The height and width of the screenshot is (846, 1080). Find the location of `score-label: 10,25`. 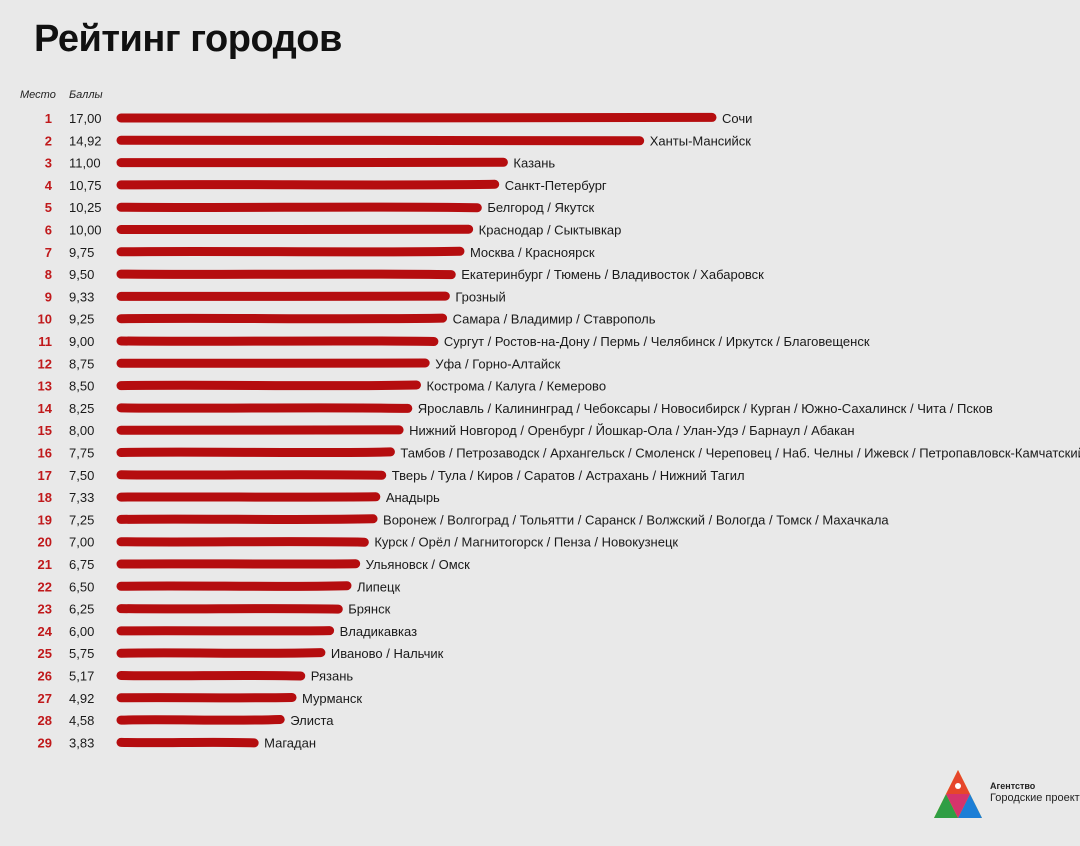

score-label: 10,25 is located at coordinates (85, 207).